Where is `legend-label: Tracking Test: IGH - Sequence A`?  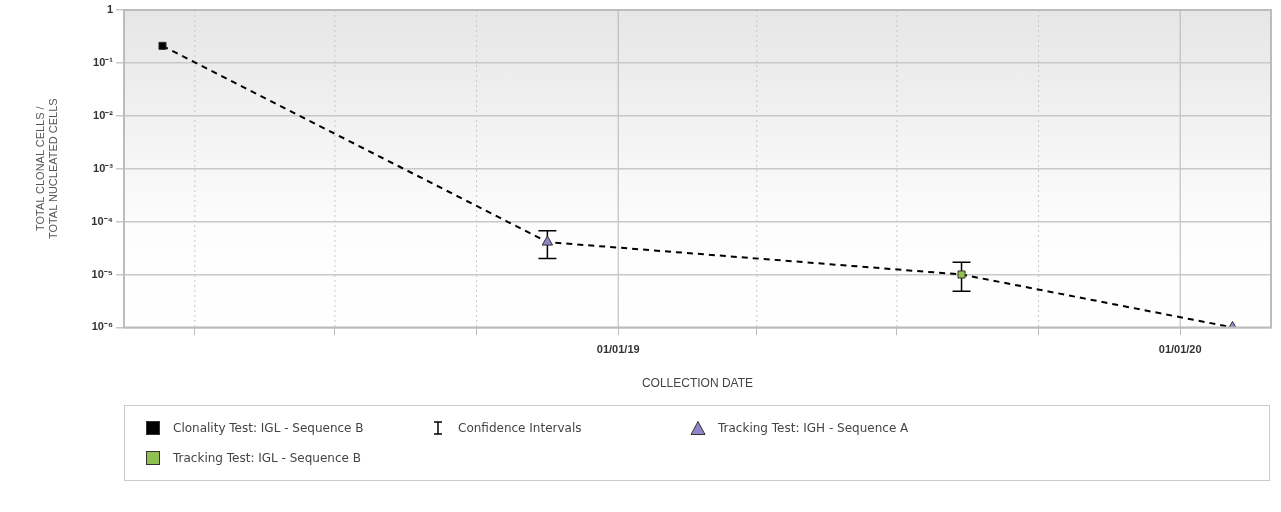 legend-label: Tracking Test: IGH - Sequence A is located at coordinates (813, 428).